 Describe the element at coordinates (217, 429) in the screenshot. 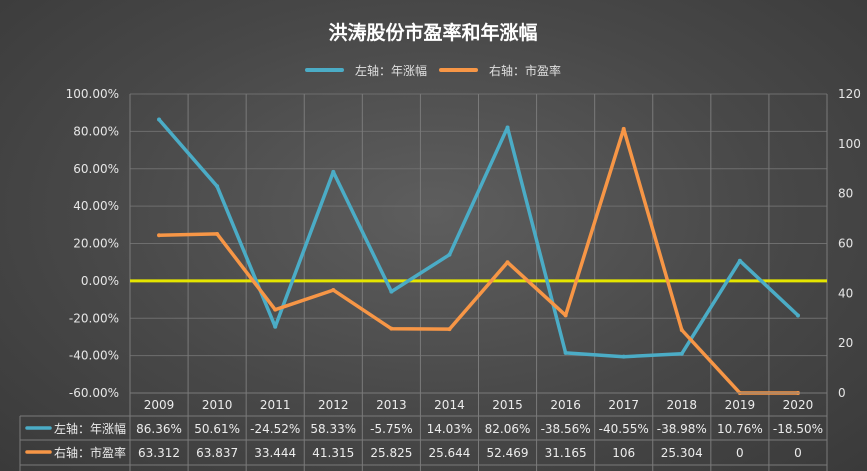

I see `growth-data-label: 50.61%` at that location.